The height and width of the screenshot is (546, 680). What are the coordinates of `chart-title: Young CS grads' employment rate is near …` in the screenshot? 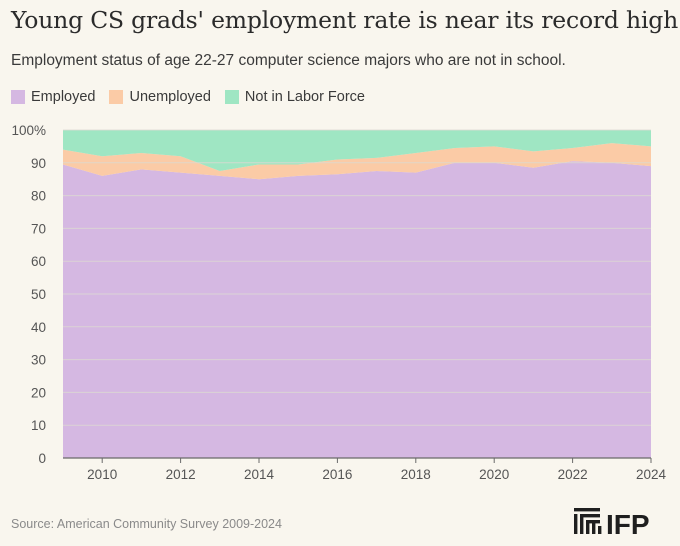 It's located at (345, 20).